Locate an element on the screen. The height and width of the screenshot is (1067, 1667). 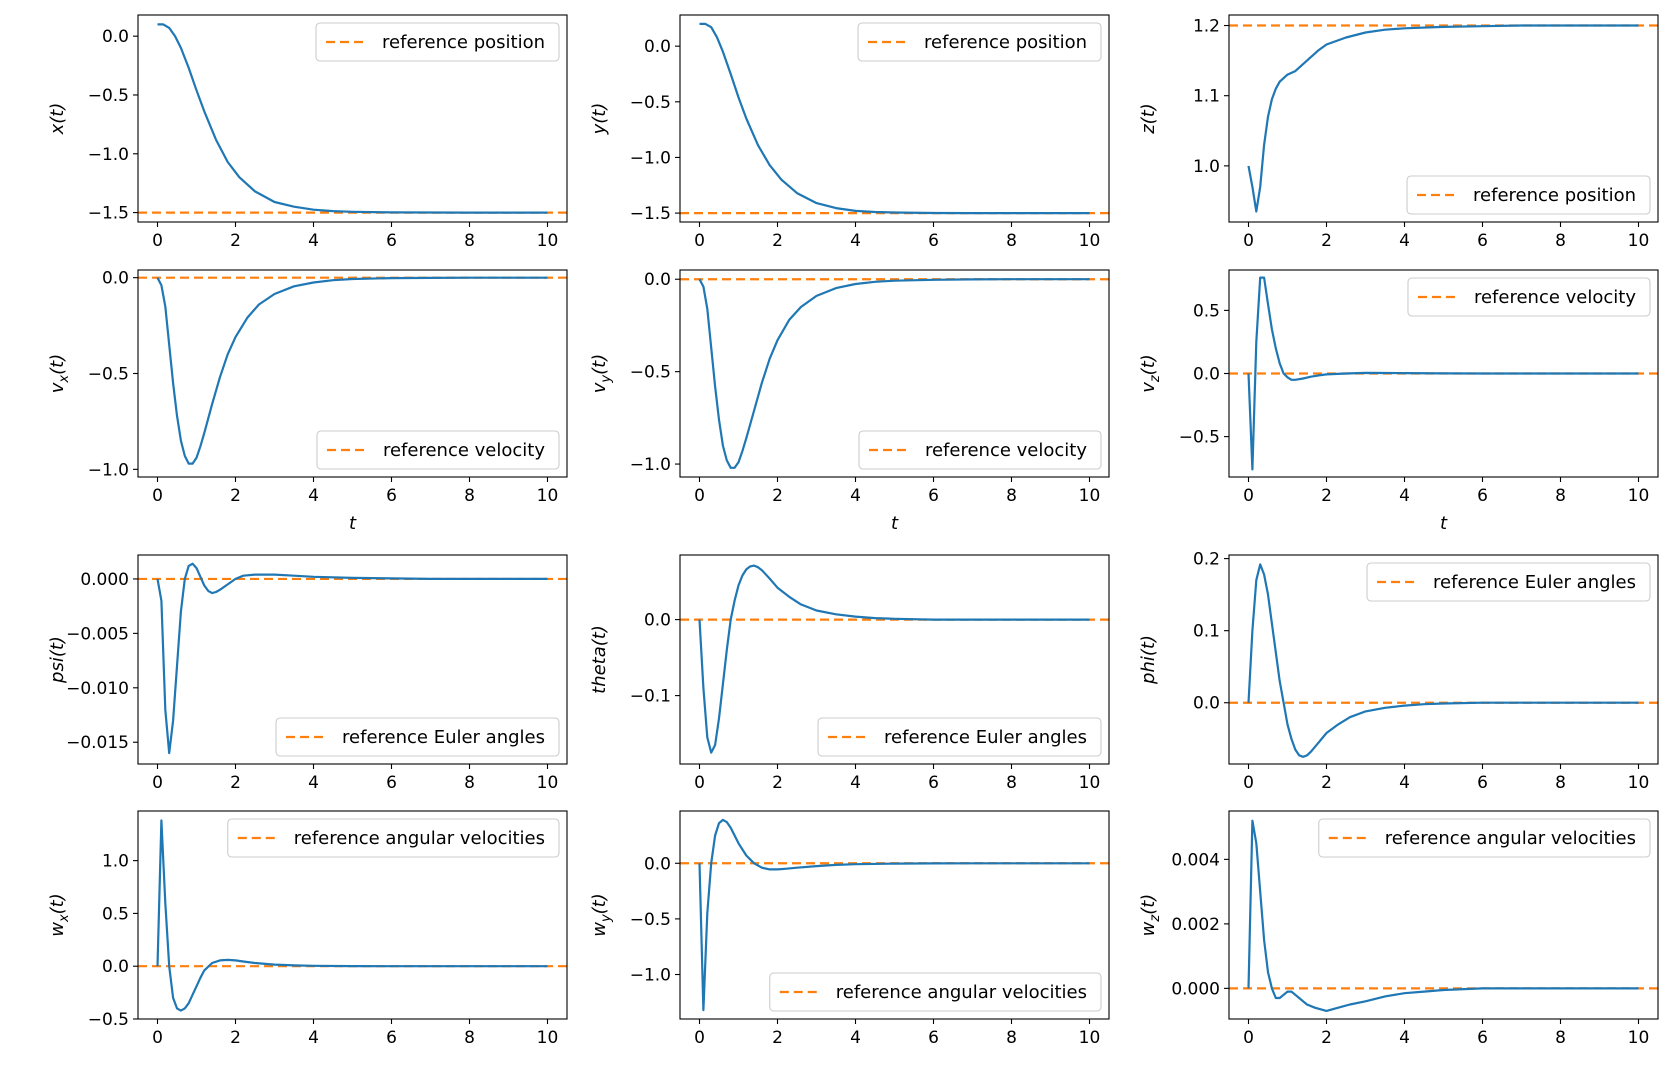
y-tick-label: 1.1 is located at coordinates (1206, 97).